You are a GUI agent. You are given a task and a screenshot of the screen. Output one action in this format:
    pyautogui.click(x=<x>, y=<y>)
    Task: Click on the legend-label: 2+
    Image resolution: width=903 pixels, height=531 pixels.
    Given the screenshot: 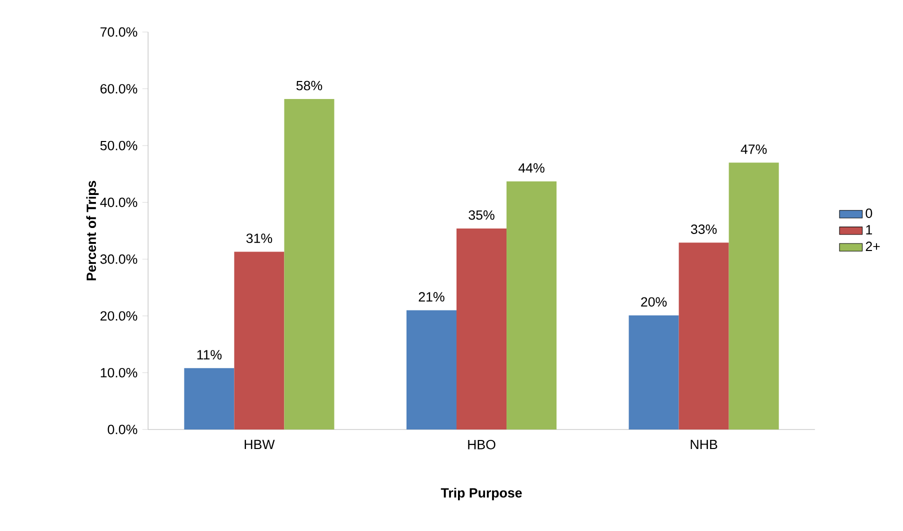 What is the action you would take?
    pyautogui.click(x=873, y=247)
    